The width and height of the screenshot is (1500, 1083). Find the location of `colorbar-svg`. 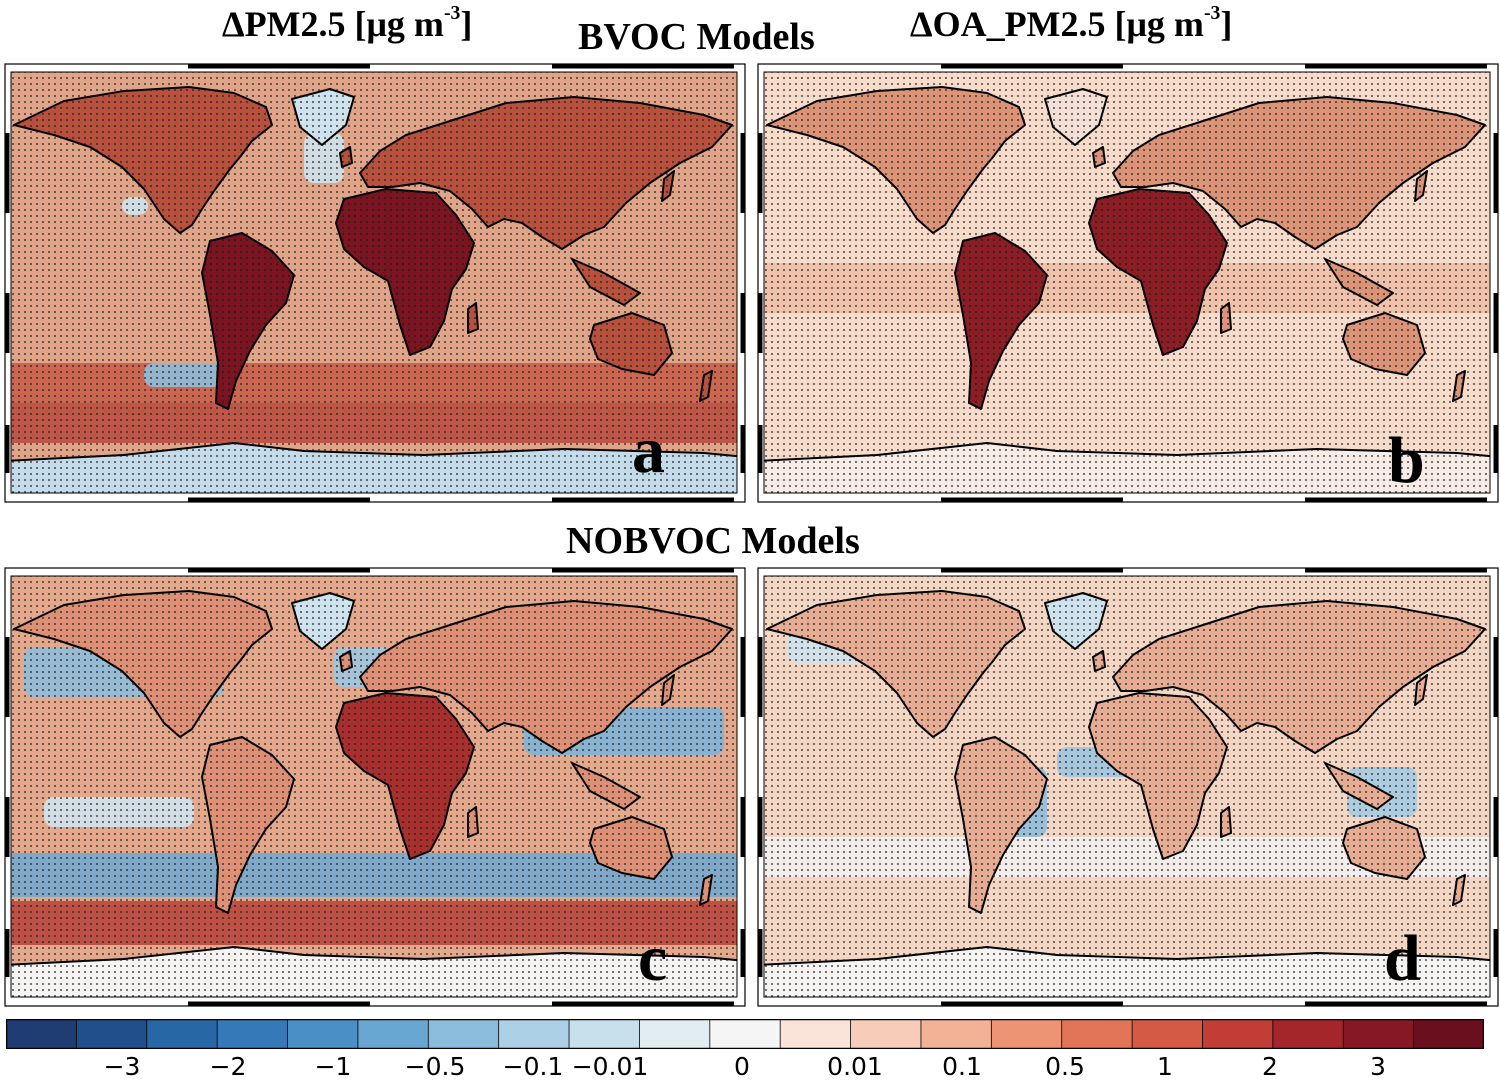

colorbar-svg is located at coordinates (745, 1034).